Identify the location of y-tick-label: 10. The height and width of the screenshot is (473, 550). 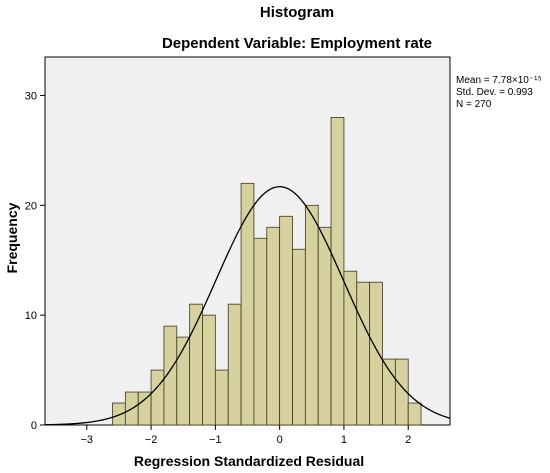
(31, 316).